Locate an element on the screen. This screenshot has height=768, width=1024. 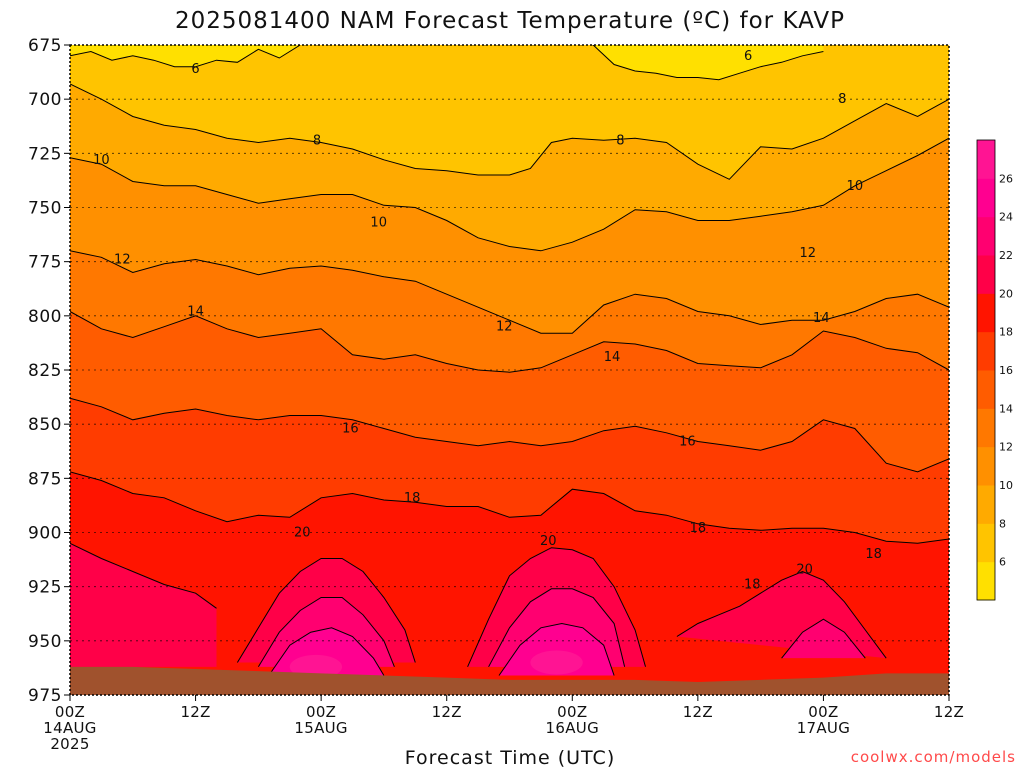
y-axis: 675 700 725 750 775 800 825 850 875 900 925 950 975 is located at coordinates (49, 371).